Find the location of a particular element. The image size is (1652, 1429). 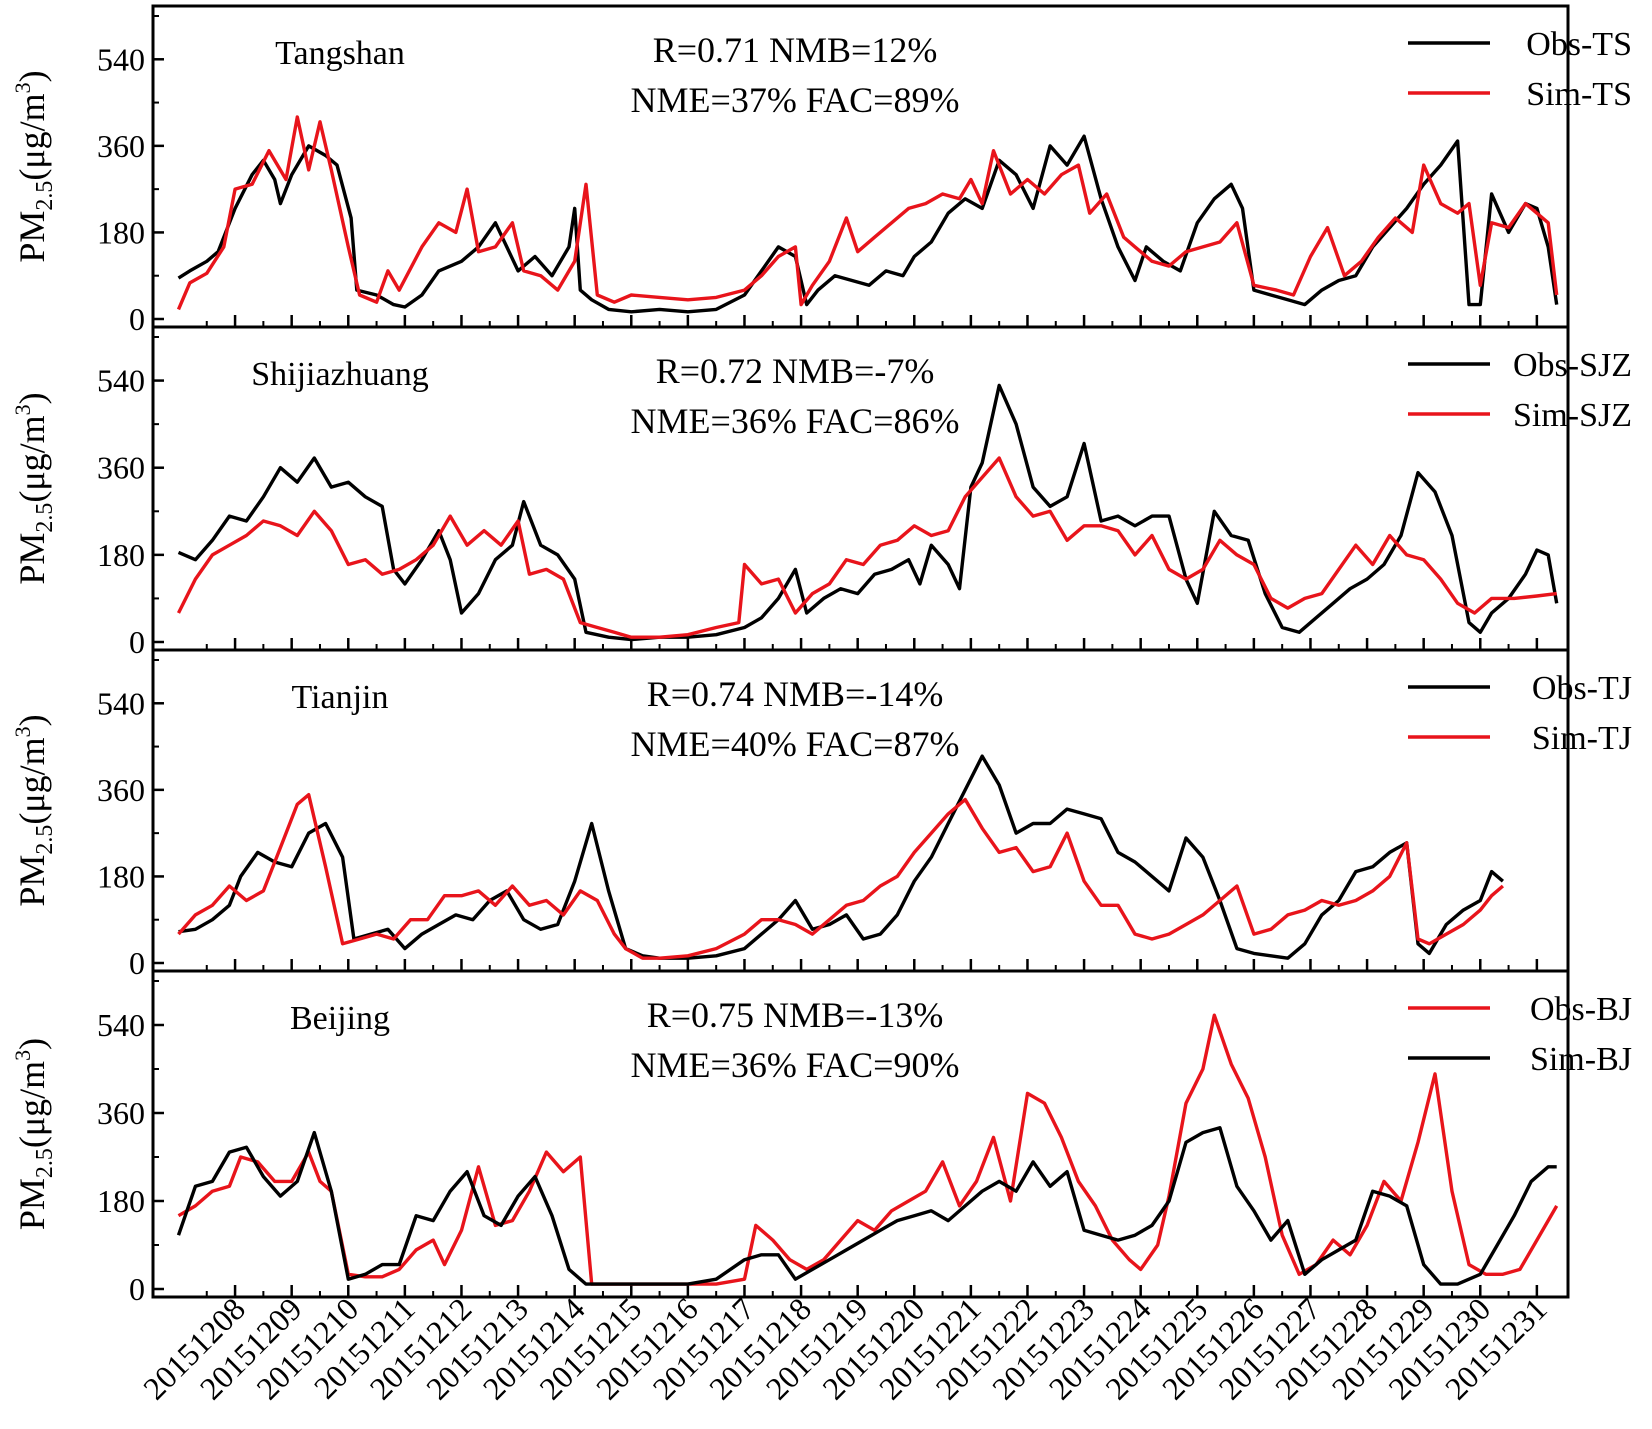

series-line-sim-ts is located at coordinates (867, 213).